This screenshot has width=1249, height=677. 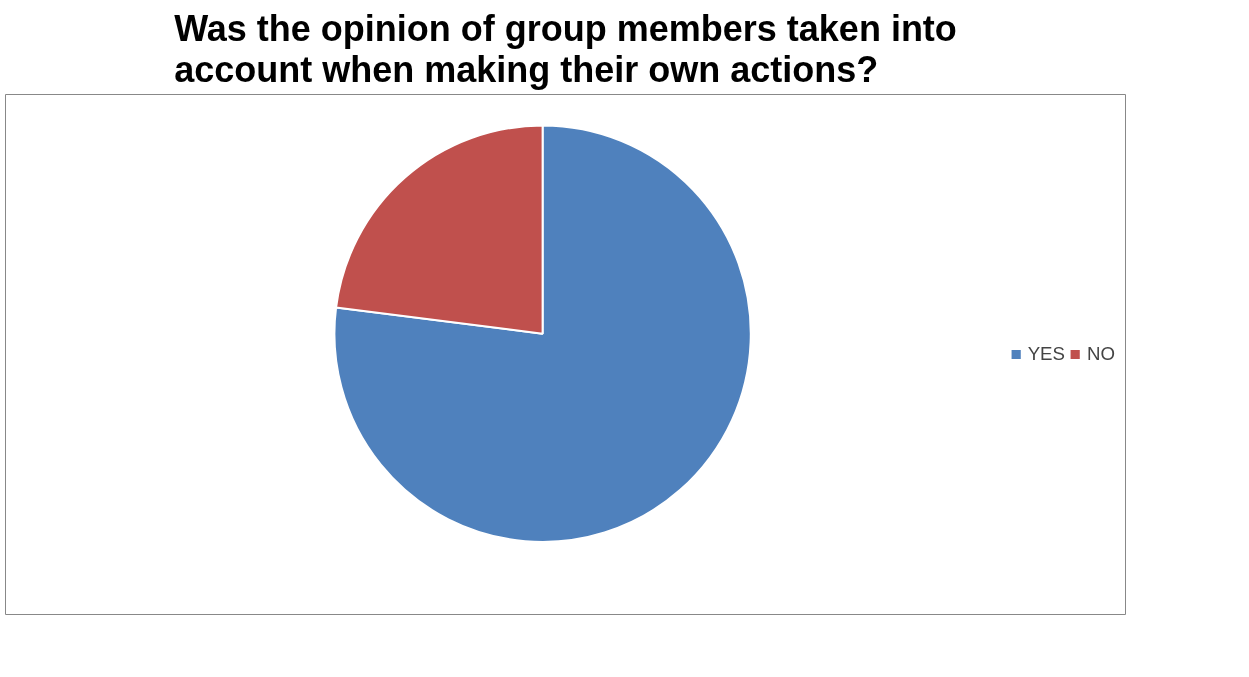 I want to click on legend-label: YES, so click(x=1046, y=354).